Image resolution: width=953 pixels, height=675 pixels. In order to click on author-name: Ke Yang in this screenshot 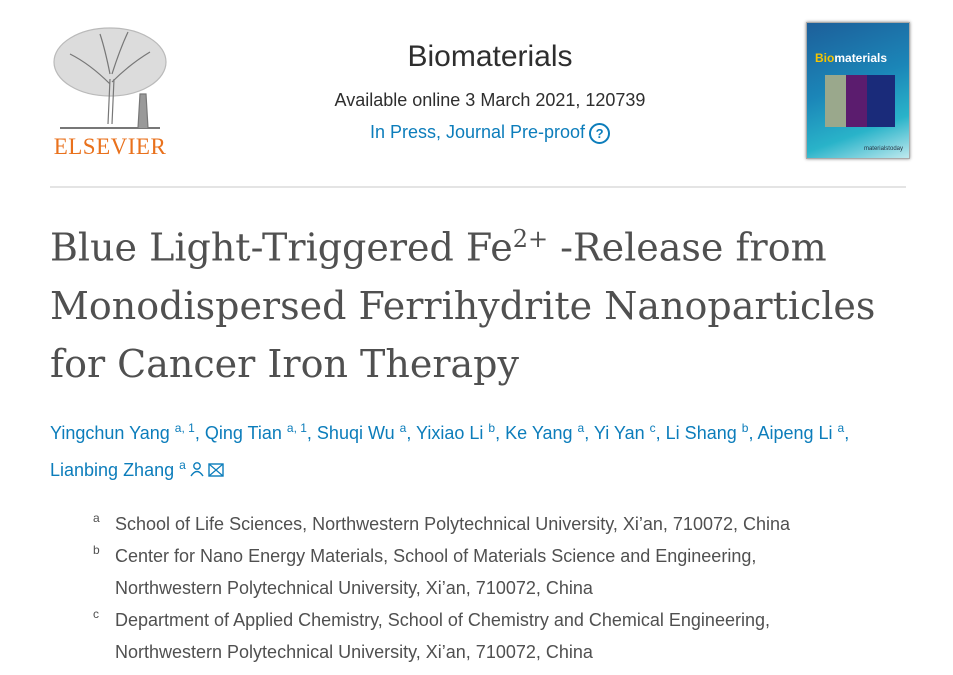, I will do `click(539, 433)`.